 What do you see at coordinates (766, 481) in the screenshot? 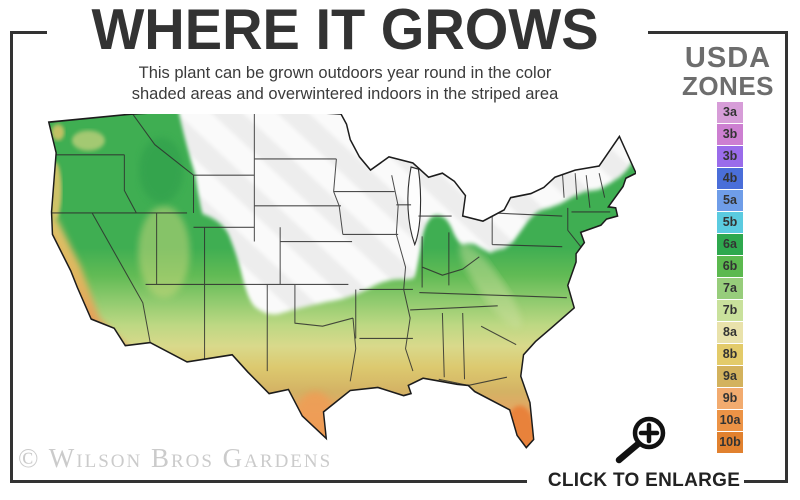
I see `frame-border-bottom-right` at bounding box center [766, 481].